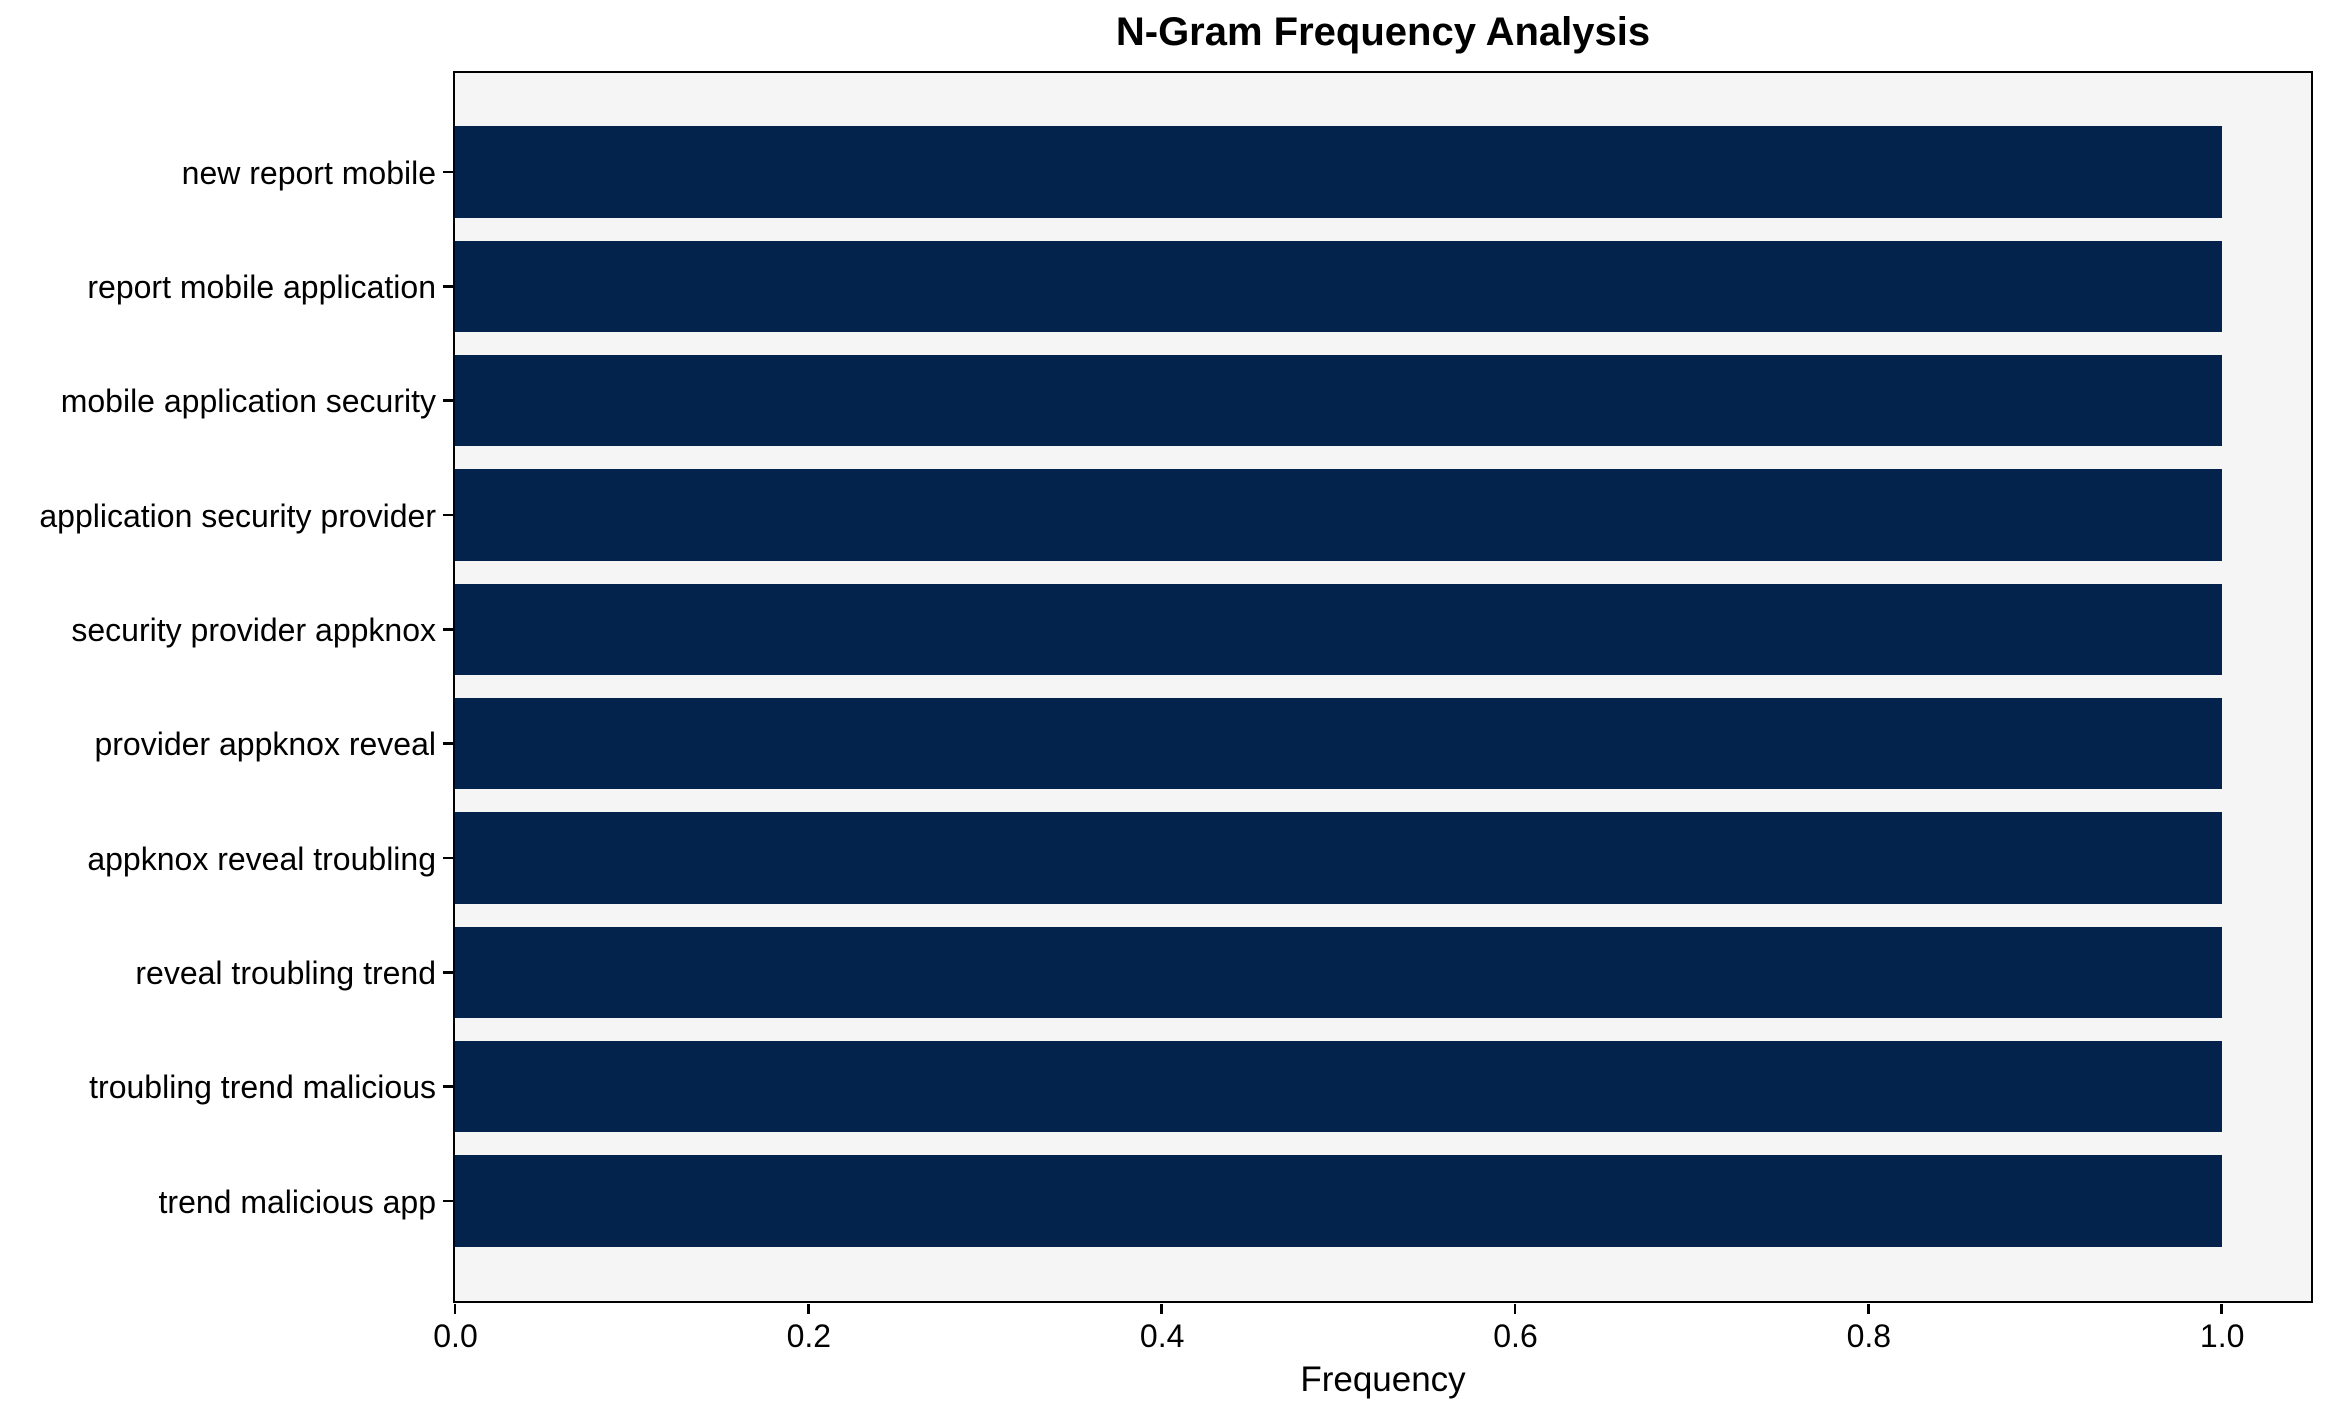 This screenshot has width=2332, height=1414. I want to click on y-tick-label: new report mobile, so click(308, 172).